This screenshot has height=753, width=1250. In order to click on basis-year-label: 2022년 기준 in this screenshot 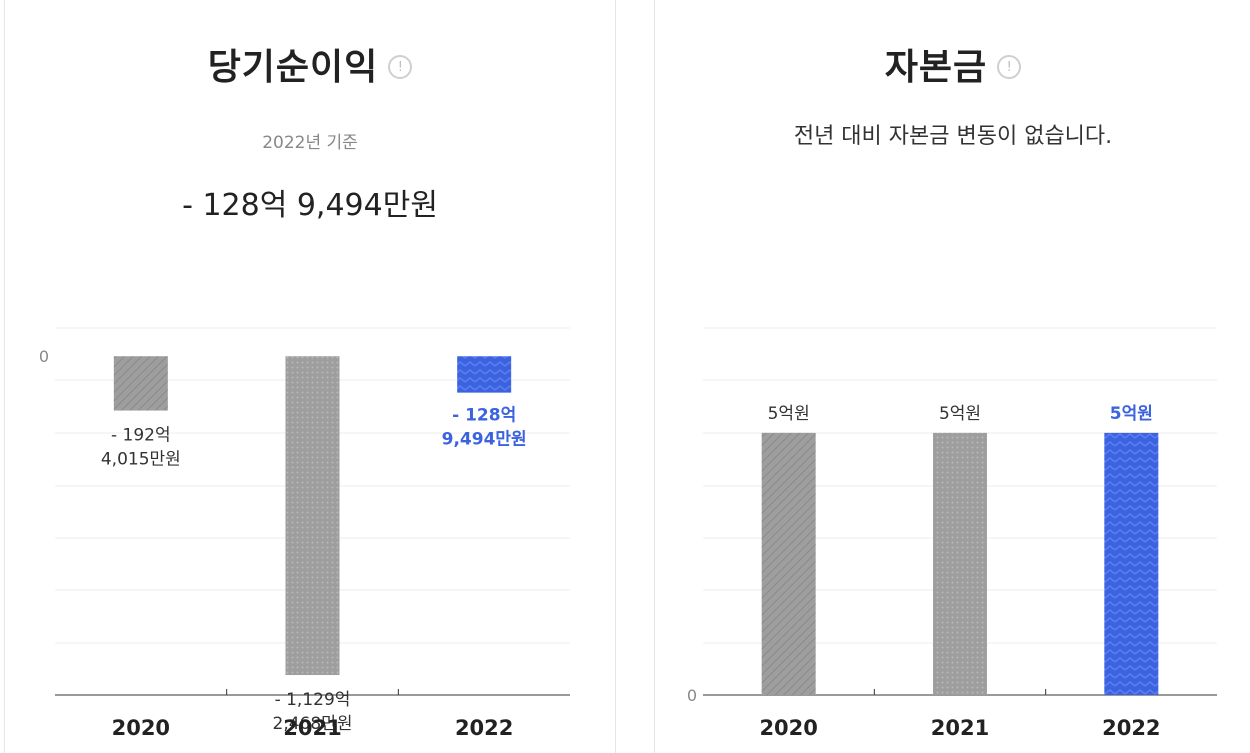, I will do `click(310, 143)`.